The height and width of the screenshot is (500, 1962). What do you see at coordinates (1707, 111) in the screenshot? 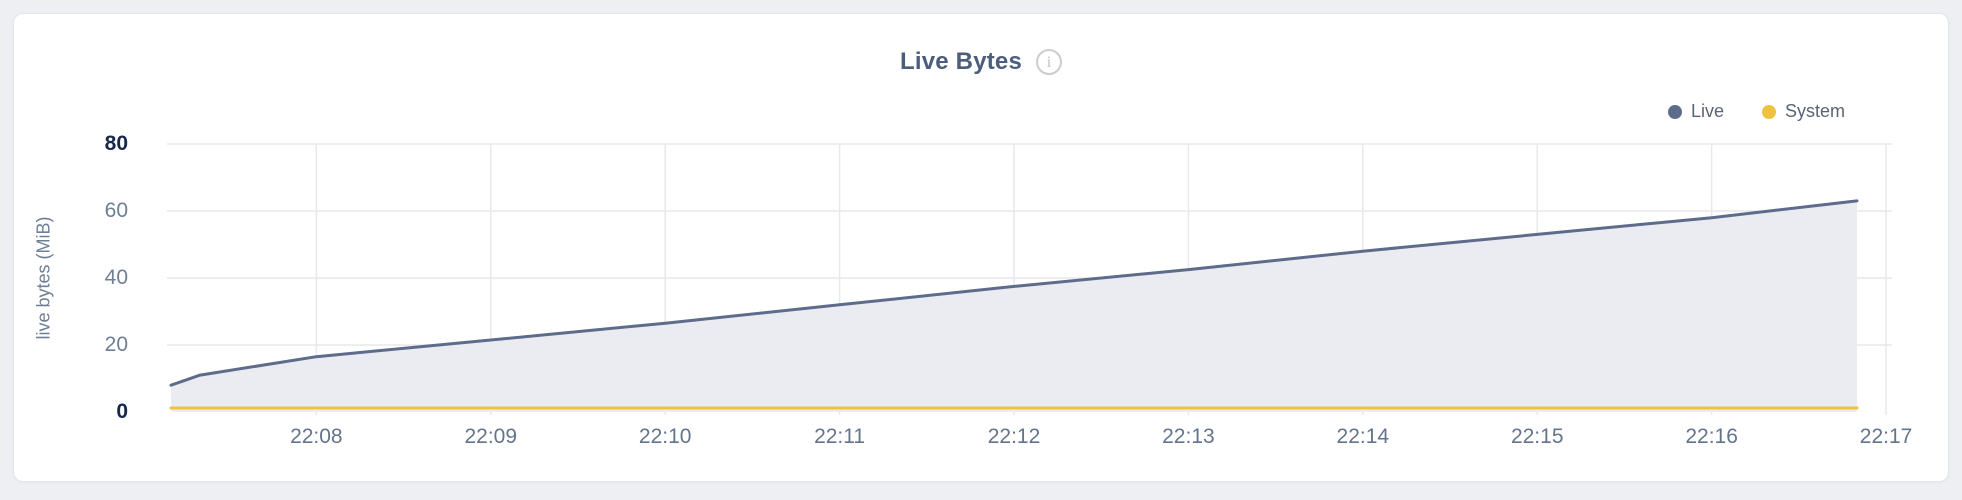
I see `legend-label: Live` at bounding box center [1707, 111].